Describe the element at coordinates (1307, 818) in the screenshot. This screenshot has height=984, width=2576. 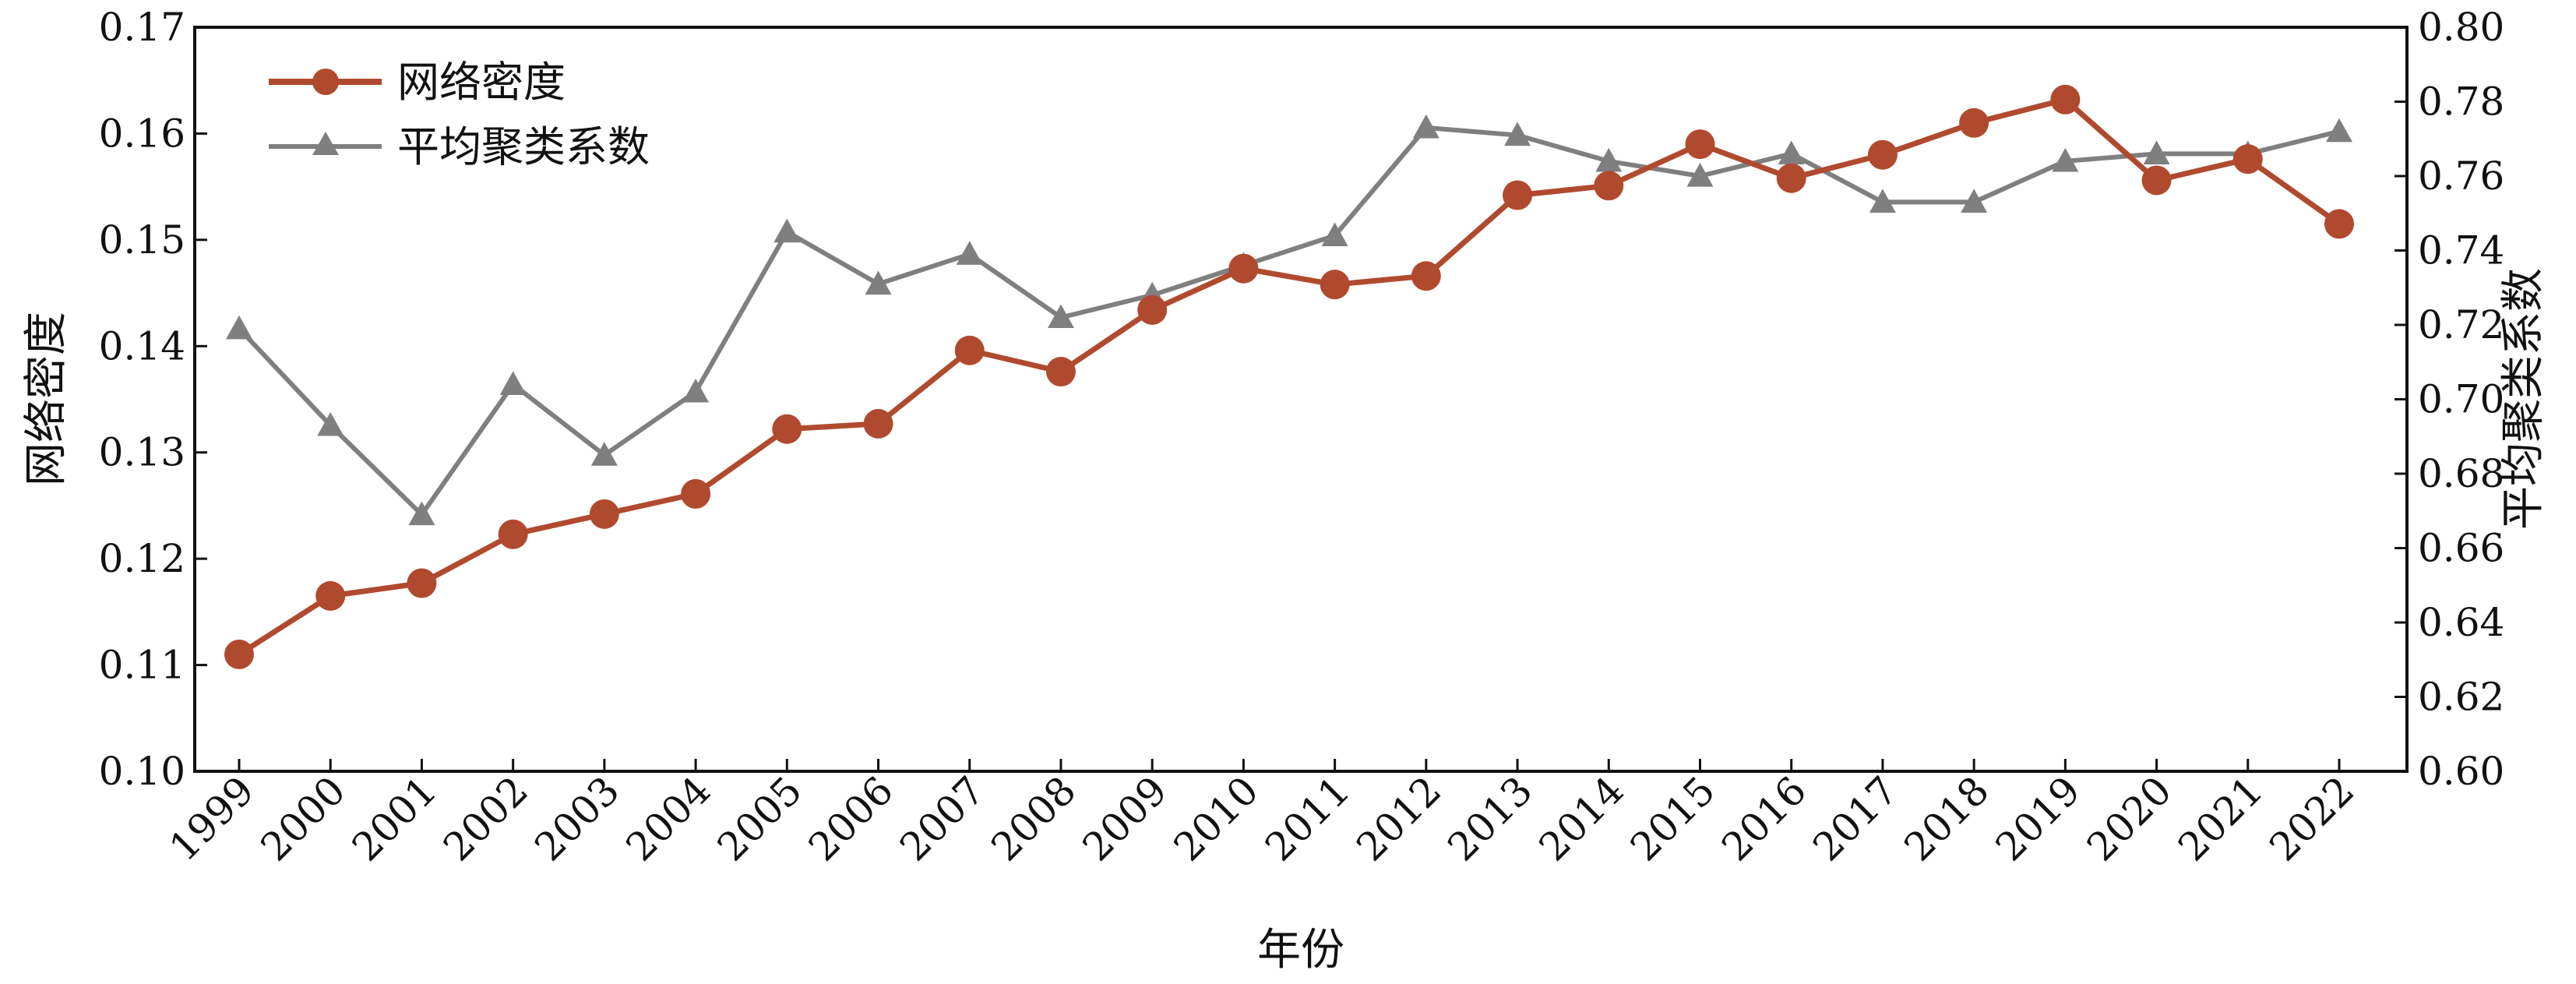
I see `x-tick-label: 2011` at that location.